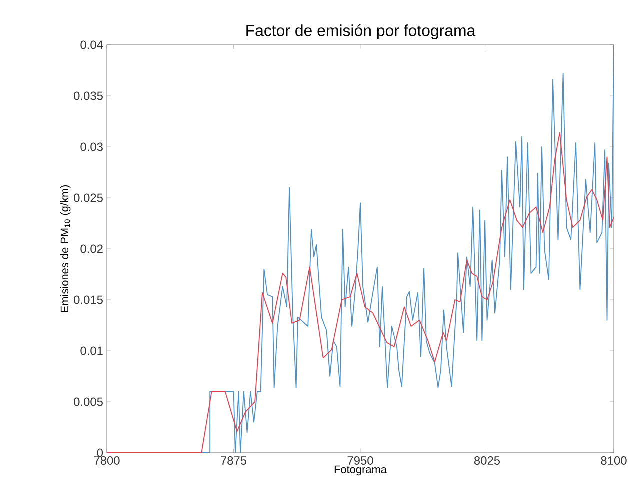 The height and width of the screenshot is (497, 633). I want to click on y-tick-label: 0.015, so click(88, 300).